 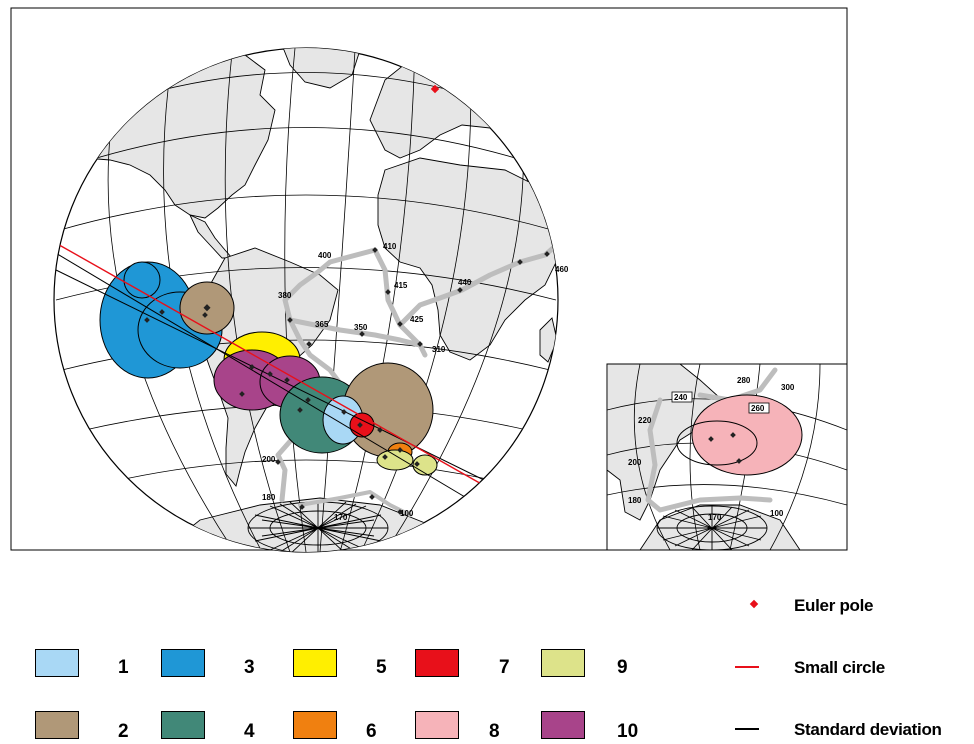 What do you see at coordinates (744, 380) in the screenshot?
I see `age-label: 280` at bounding box center [744, 380].